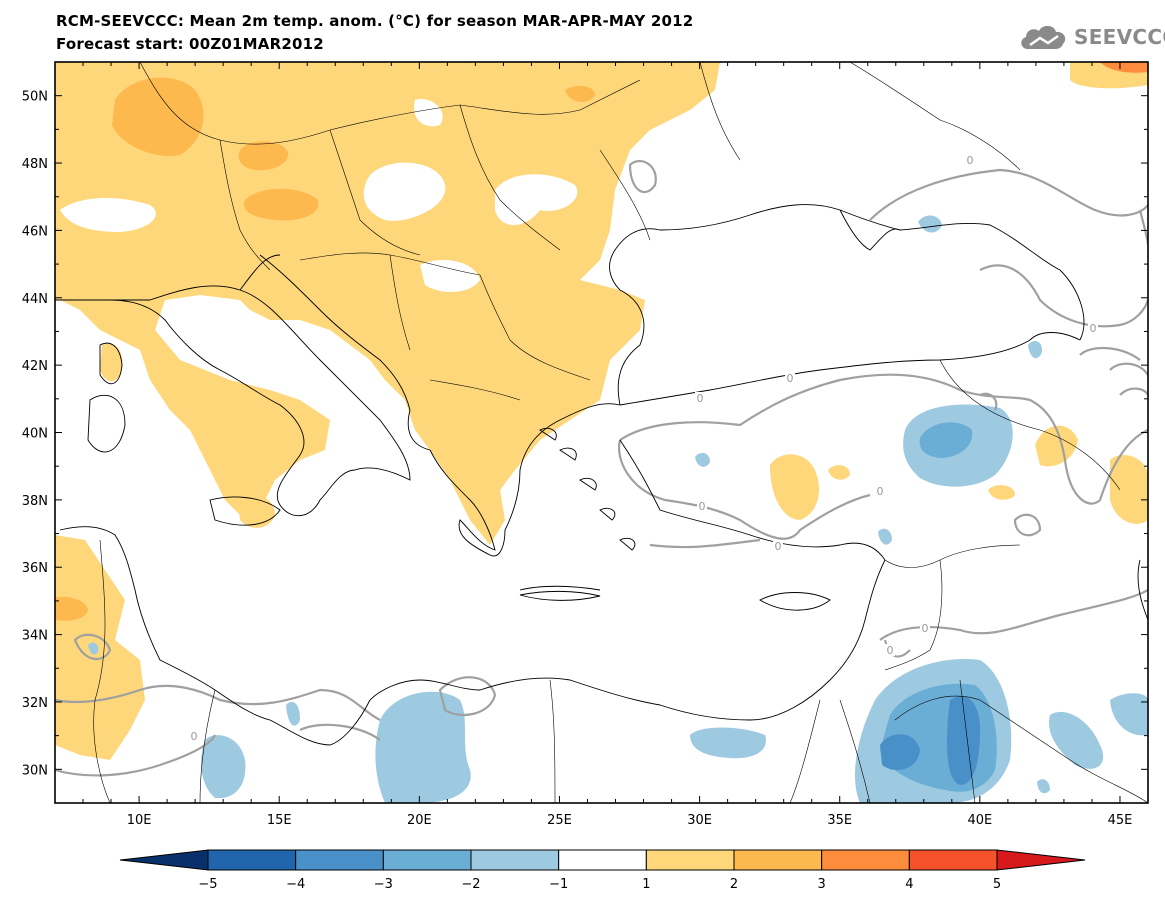  What do you see at coordinates (35, 770) in the screenshot?
I see `lat-tick-label: 30N` at bounding box center [35, 770].